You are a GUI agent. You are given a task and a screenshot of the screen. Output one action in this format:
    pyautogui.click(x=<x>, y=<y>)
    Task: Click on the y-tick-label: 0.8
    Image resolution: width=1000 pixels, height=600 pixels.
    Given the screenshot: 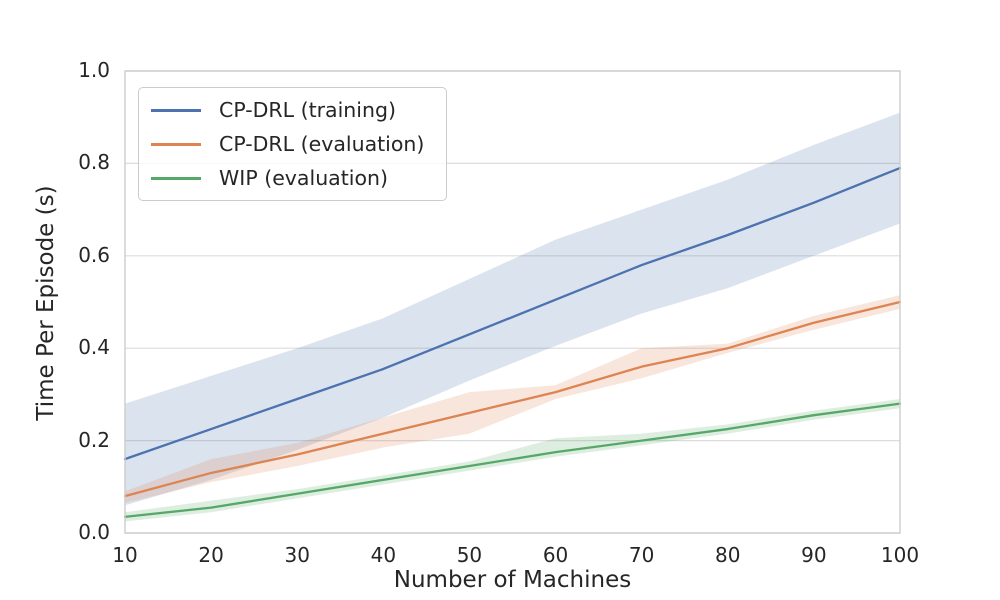 What is the action you would take?
    pyautogui.click(x=94, y=162)
    